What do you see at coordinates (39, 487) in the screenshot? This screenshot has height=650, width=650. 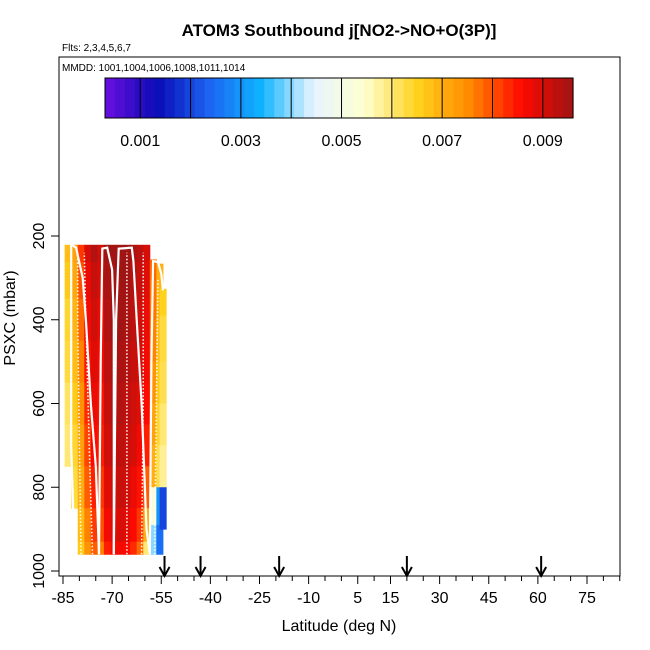 I see `y-tick-label: 800` at bounding box center [39, 487].